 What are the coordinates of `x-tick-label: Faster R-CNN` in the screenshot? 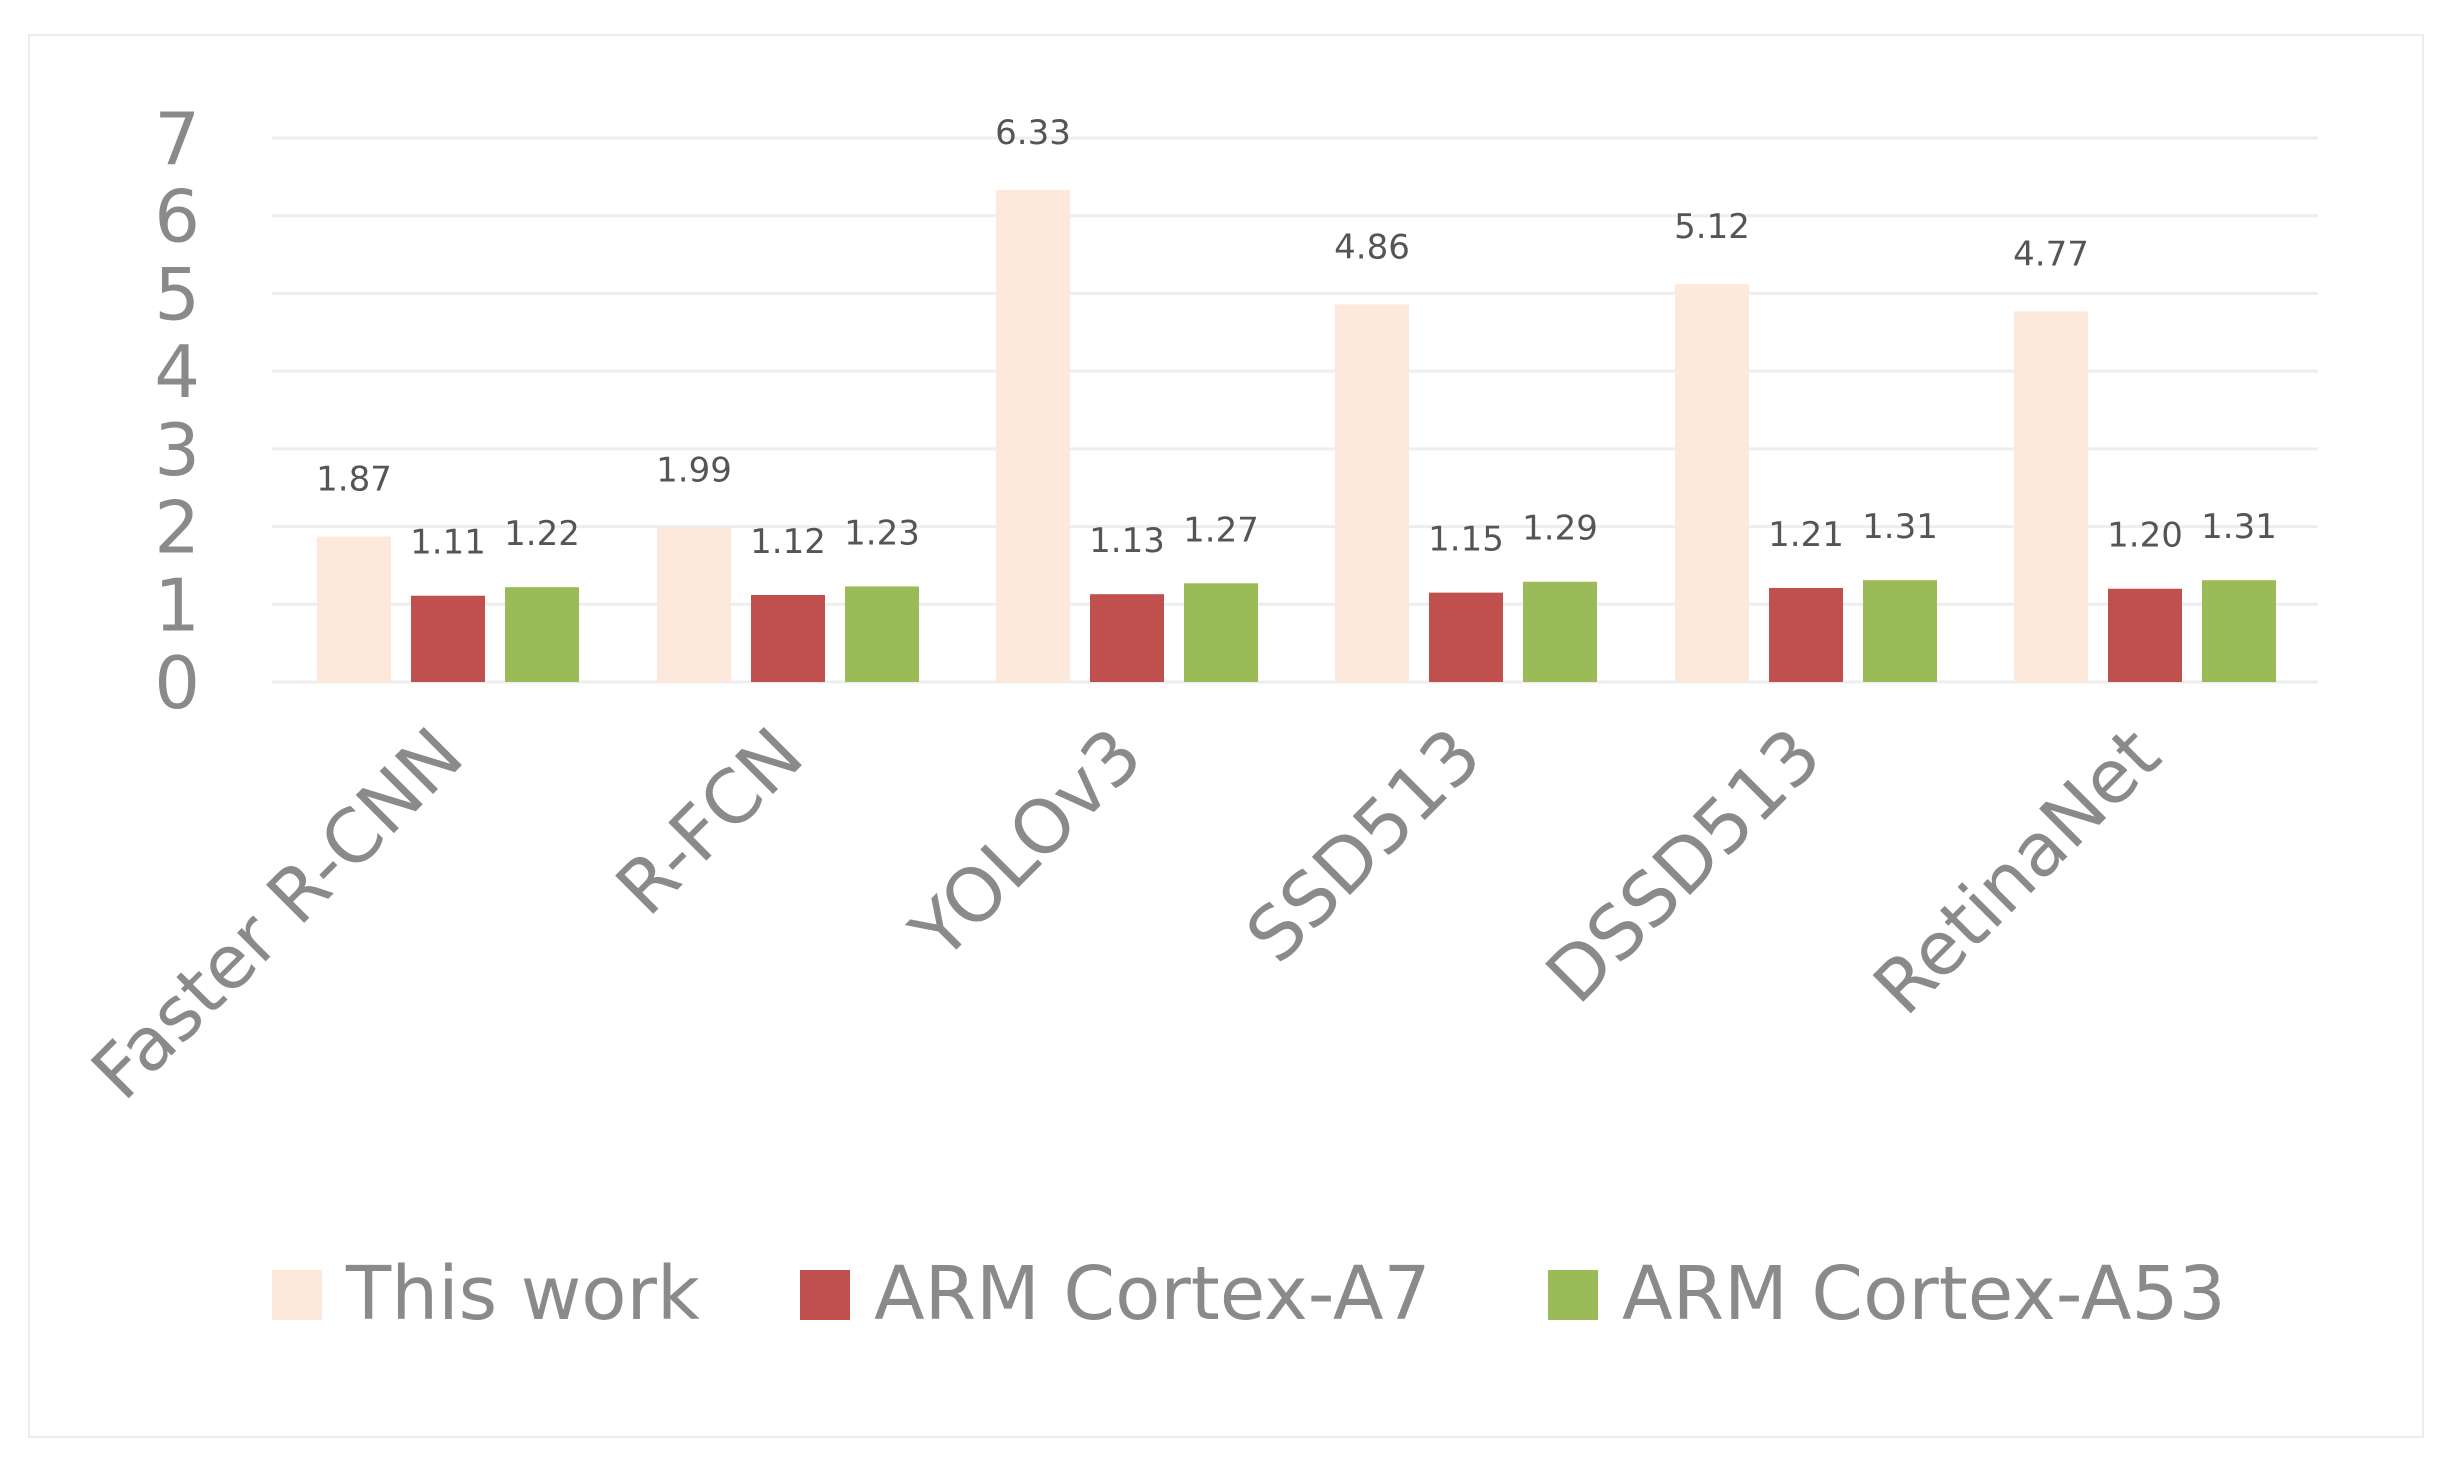 It's located at (277, 914).